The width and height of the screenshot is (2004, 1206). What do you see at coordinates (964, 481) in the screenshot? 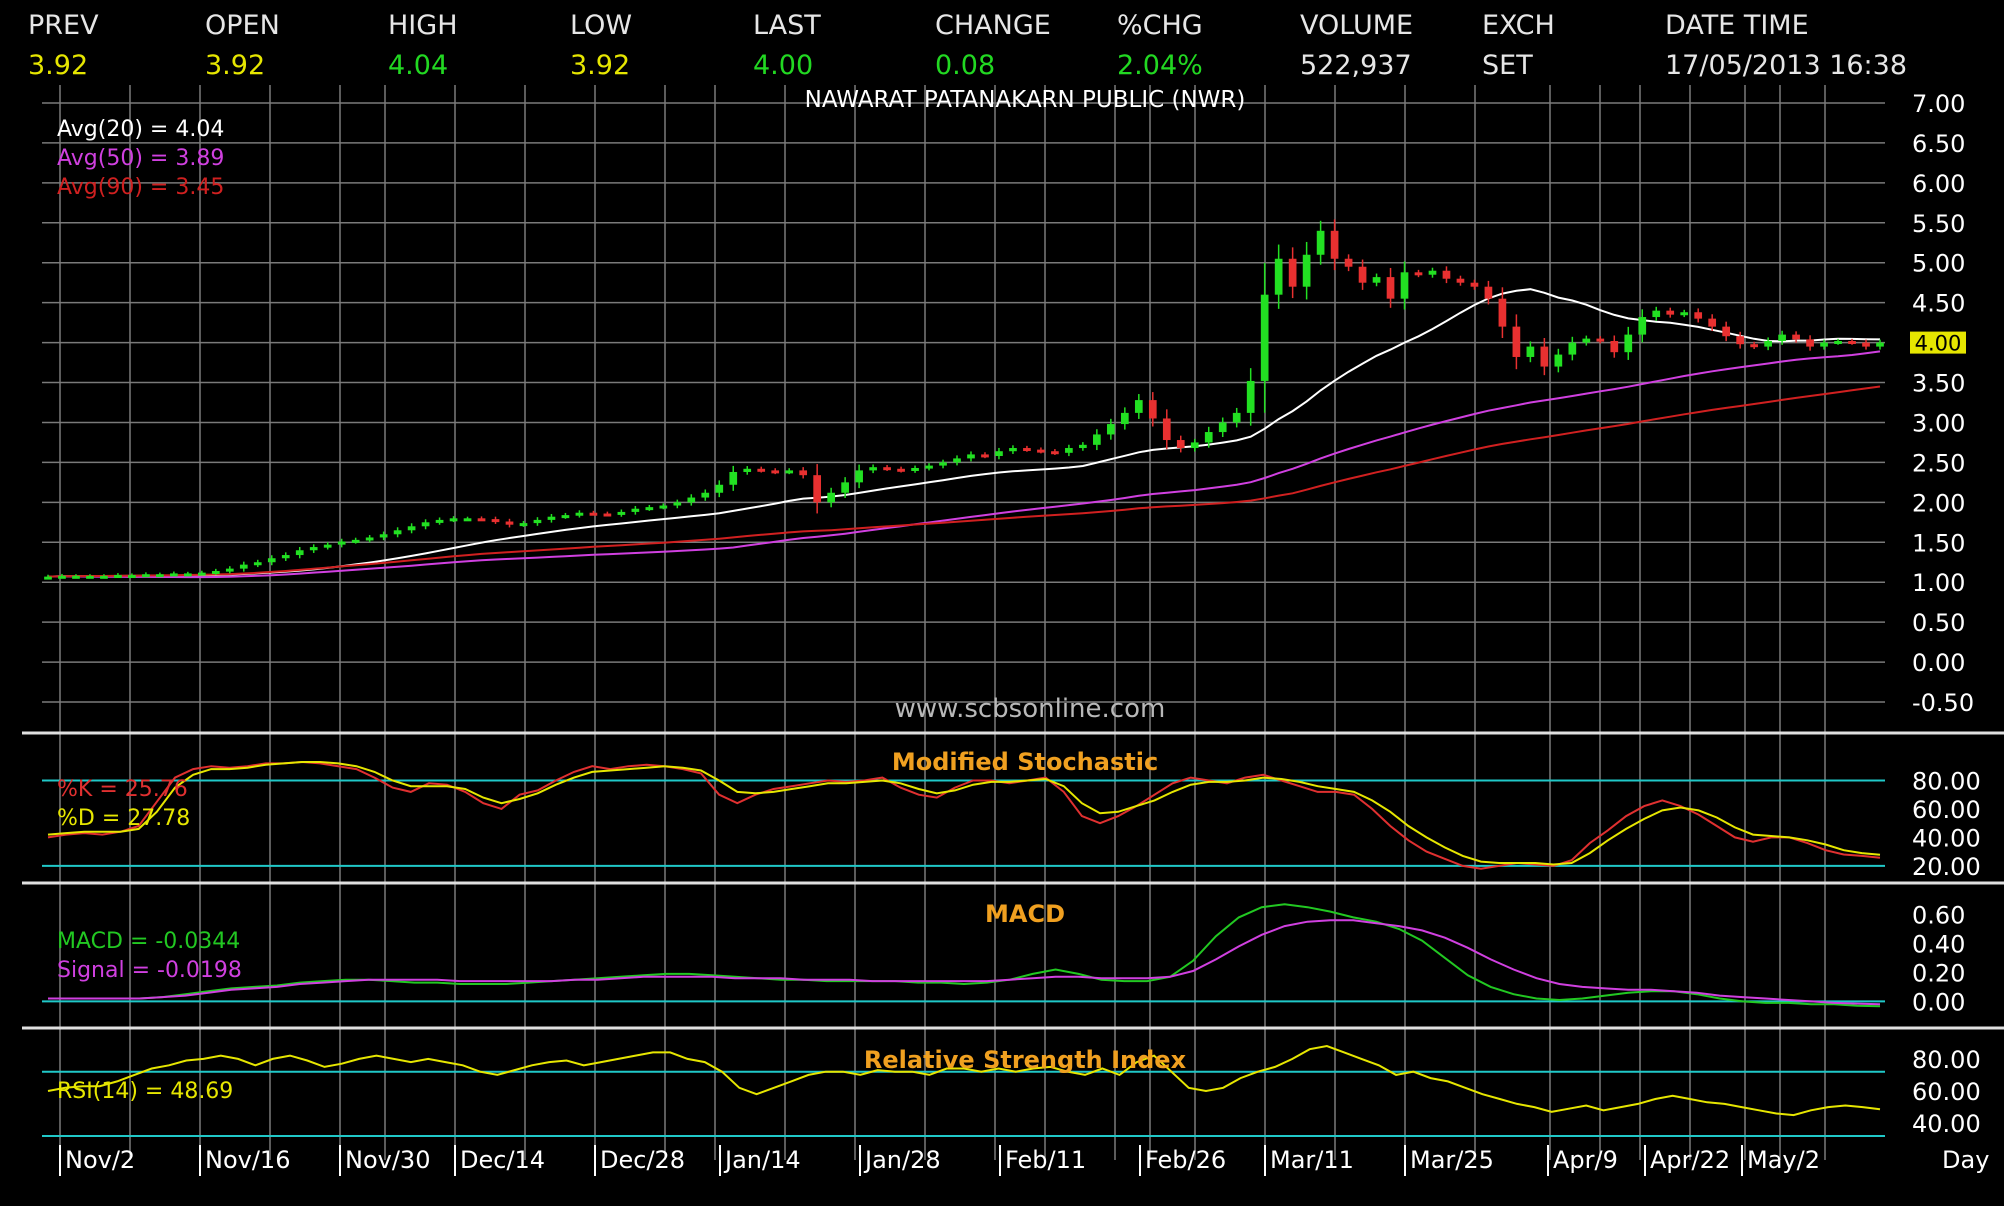
I see `ma-line-avg90` at bounding box center [964, 481].